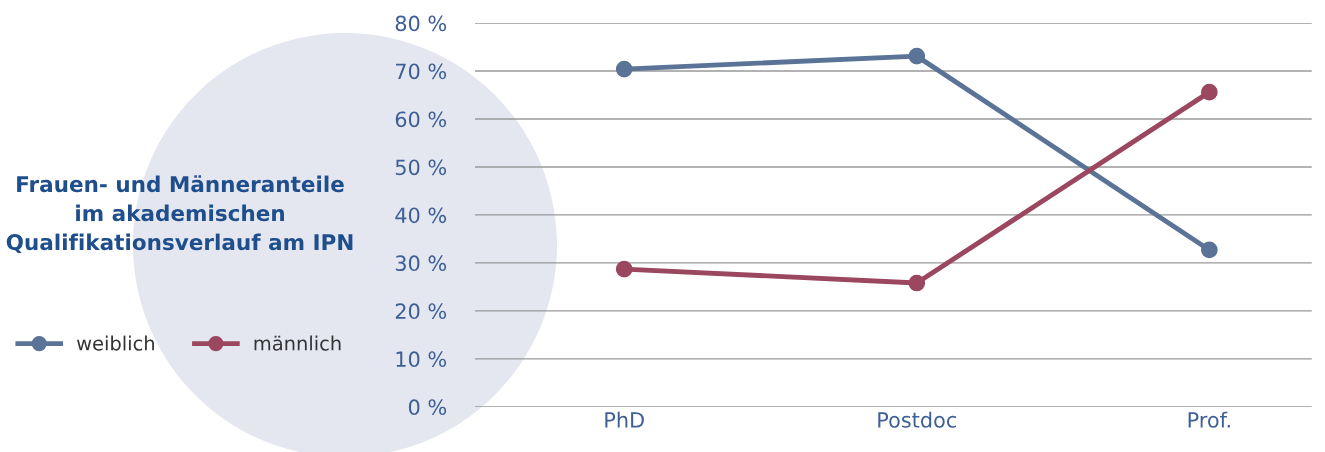 The height and width of the screenshot is (452, 1325). What do you see at coordinates (427, 407) in the screenshot?
I see `y-tick-label: 0 %` at bounding box center [427, 407].